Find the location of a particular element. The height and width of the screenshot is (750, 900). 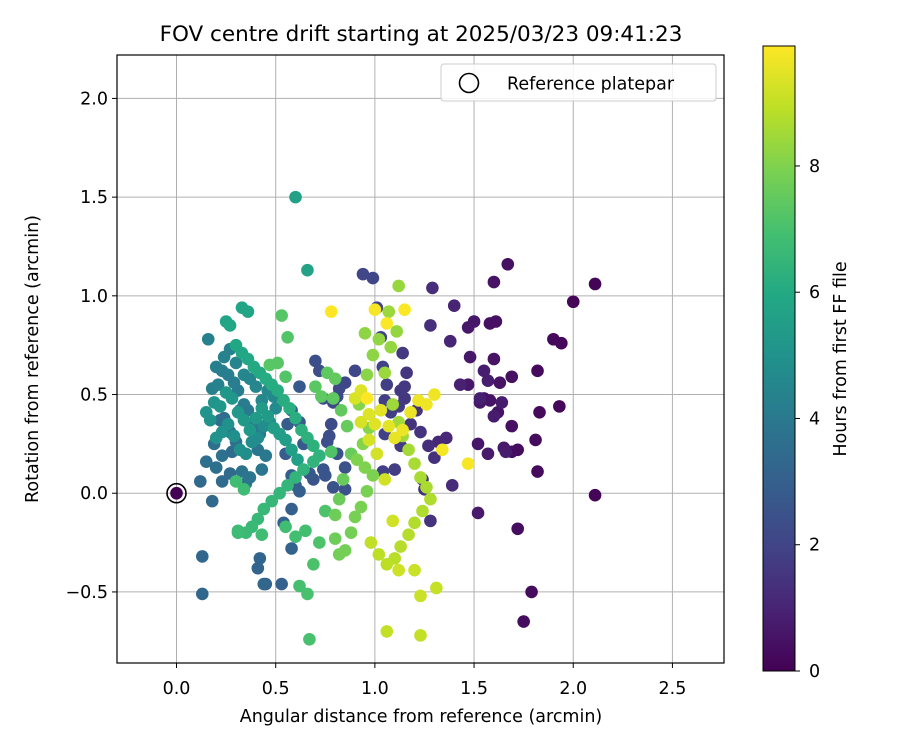

colorbar-tick-label: 8 is located at coordinates (814, 167).